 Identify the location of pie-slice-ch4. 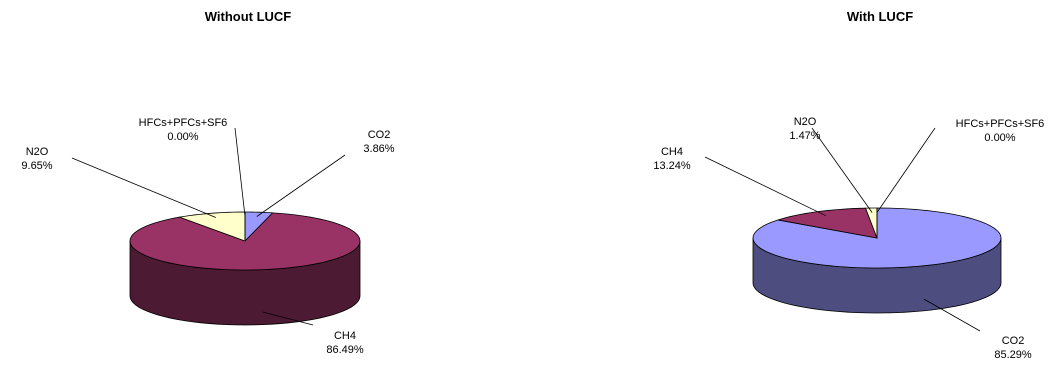
(827, 223).